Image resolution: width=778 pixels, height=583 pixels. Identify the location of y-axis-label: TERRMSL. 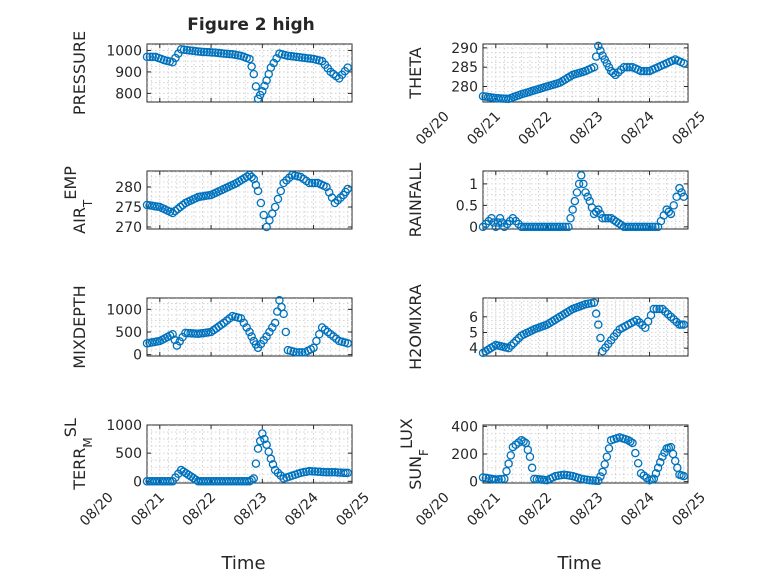
(78, 454).